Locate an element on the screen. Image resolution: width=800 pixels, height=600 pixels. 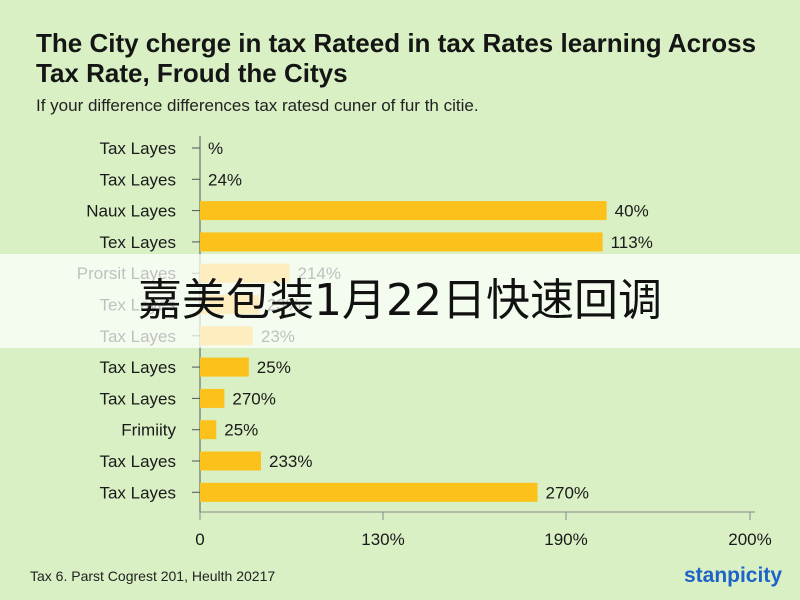
data-label: 113% is located at coordinates (632, 242).